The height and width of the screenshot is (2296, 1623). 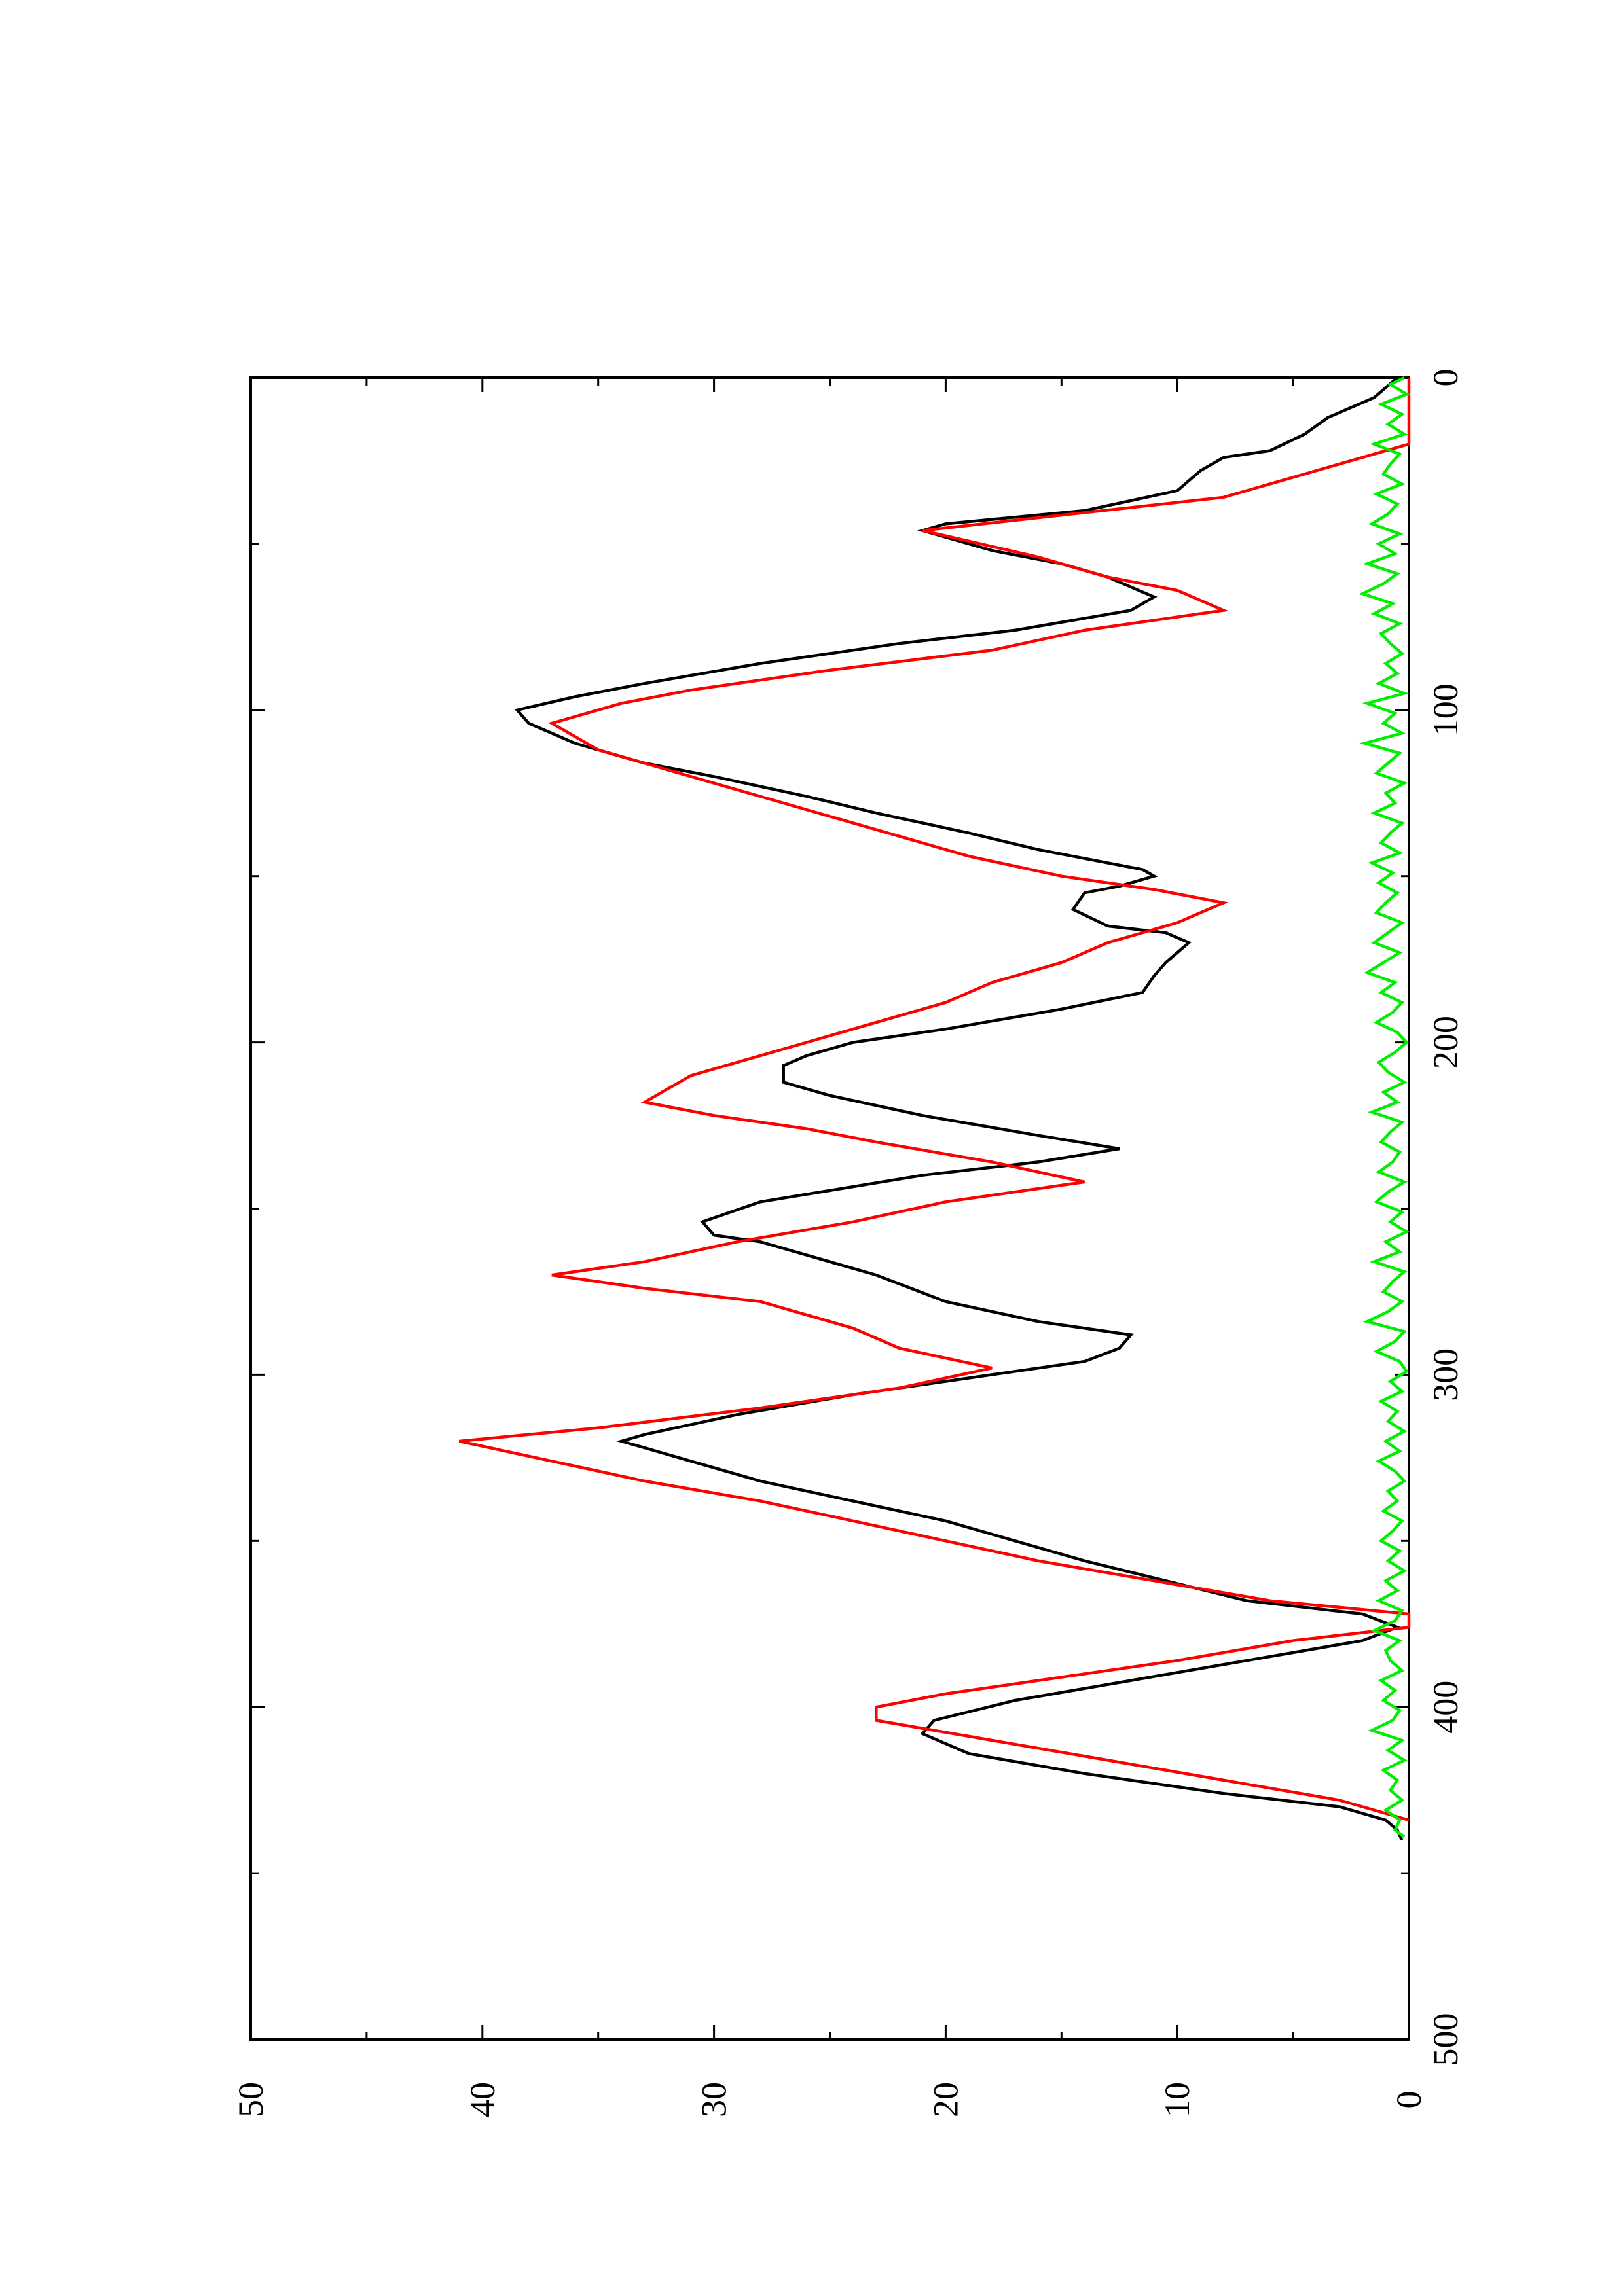 What do you see at coordinates (945, 2099) in the screenshot?
I see `y-tick-label: 20` at bounding box center [945, 2099].